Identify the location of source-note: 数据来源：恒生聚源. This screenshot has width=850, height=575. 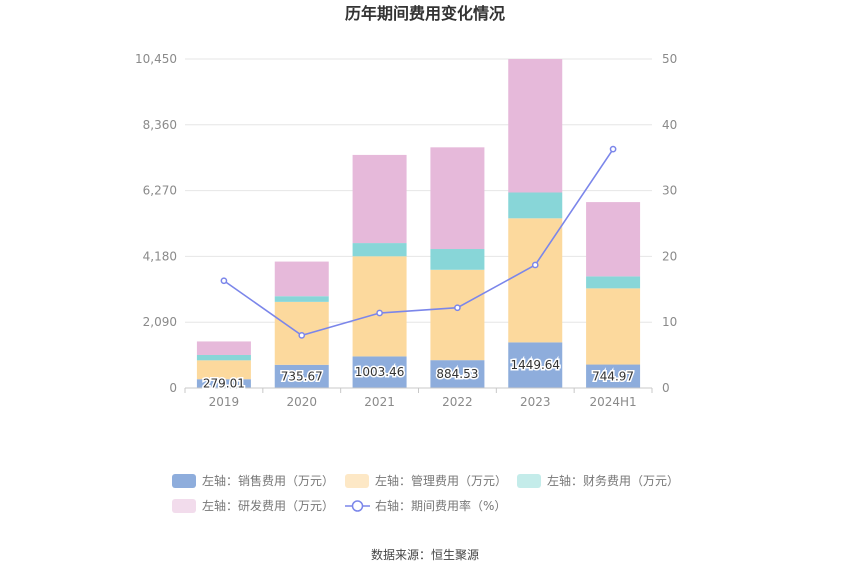
(425, 554).